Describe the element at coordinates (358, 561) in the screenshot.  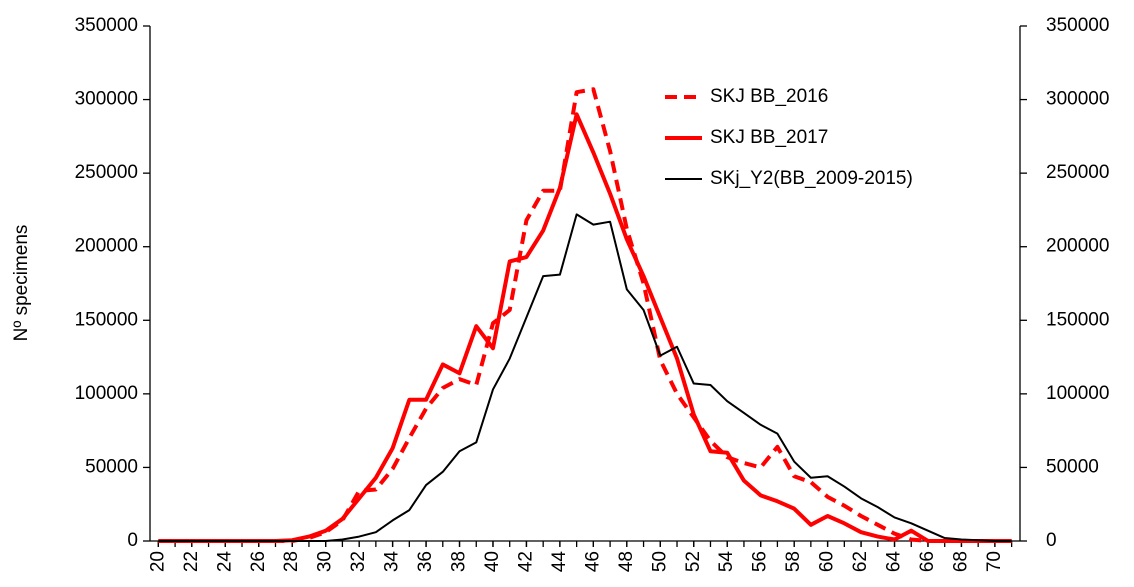
I see `x-tick-label: 32` at that location.